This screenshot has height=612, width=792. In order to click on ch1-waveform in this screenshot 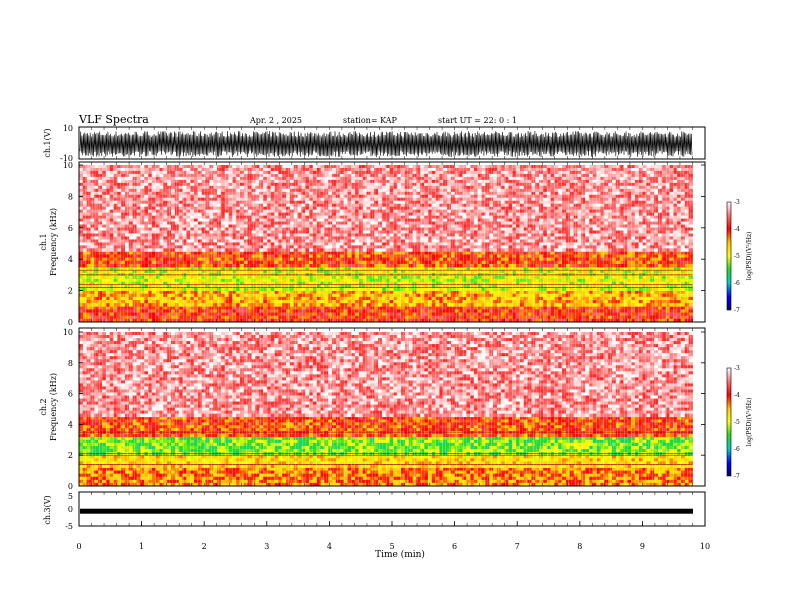, I will do `click(386, 144)`.